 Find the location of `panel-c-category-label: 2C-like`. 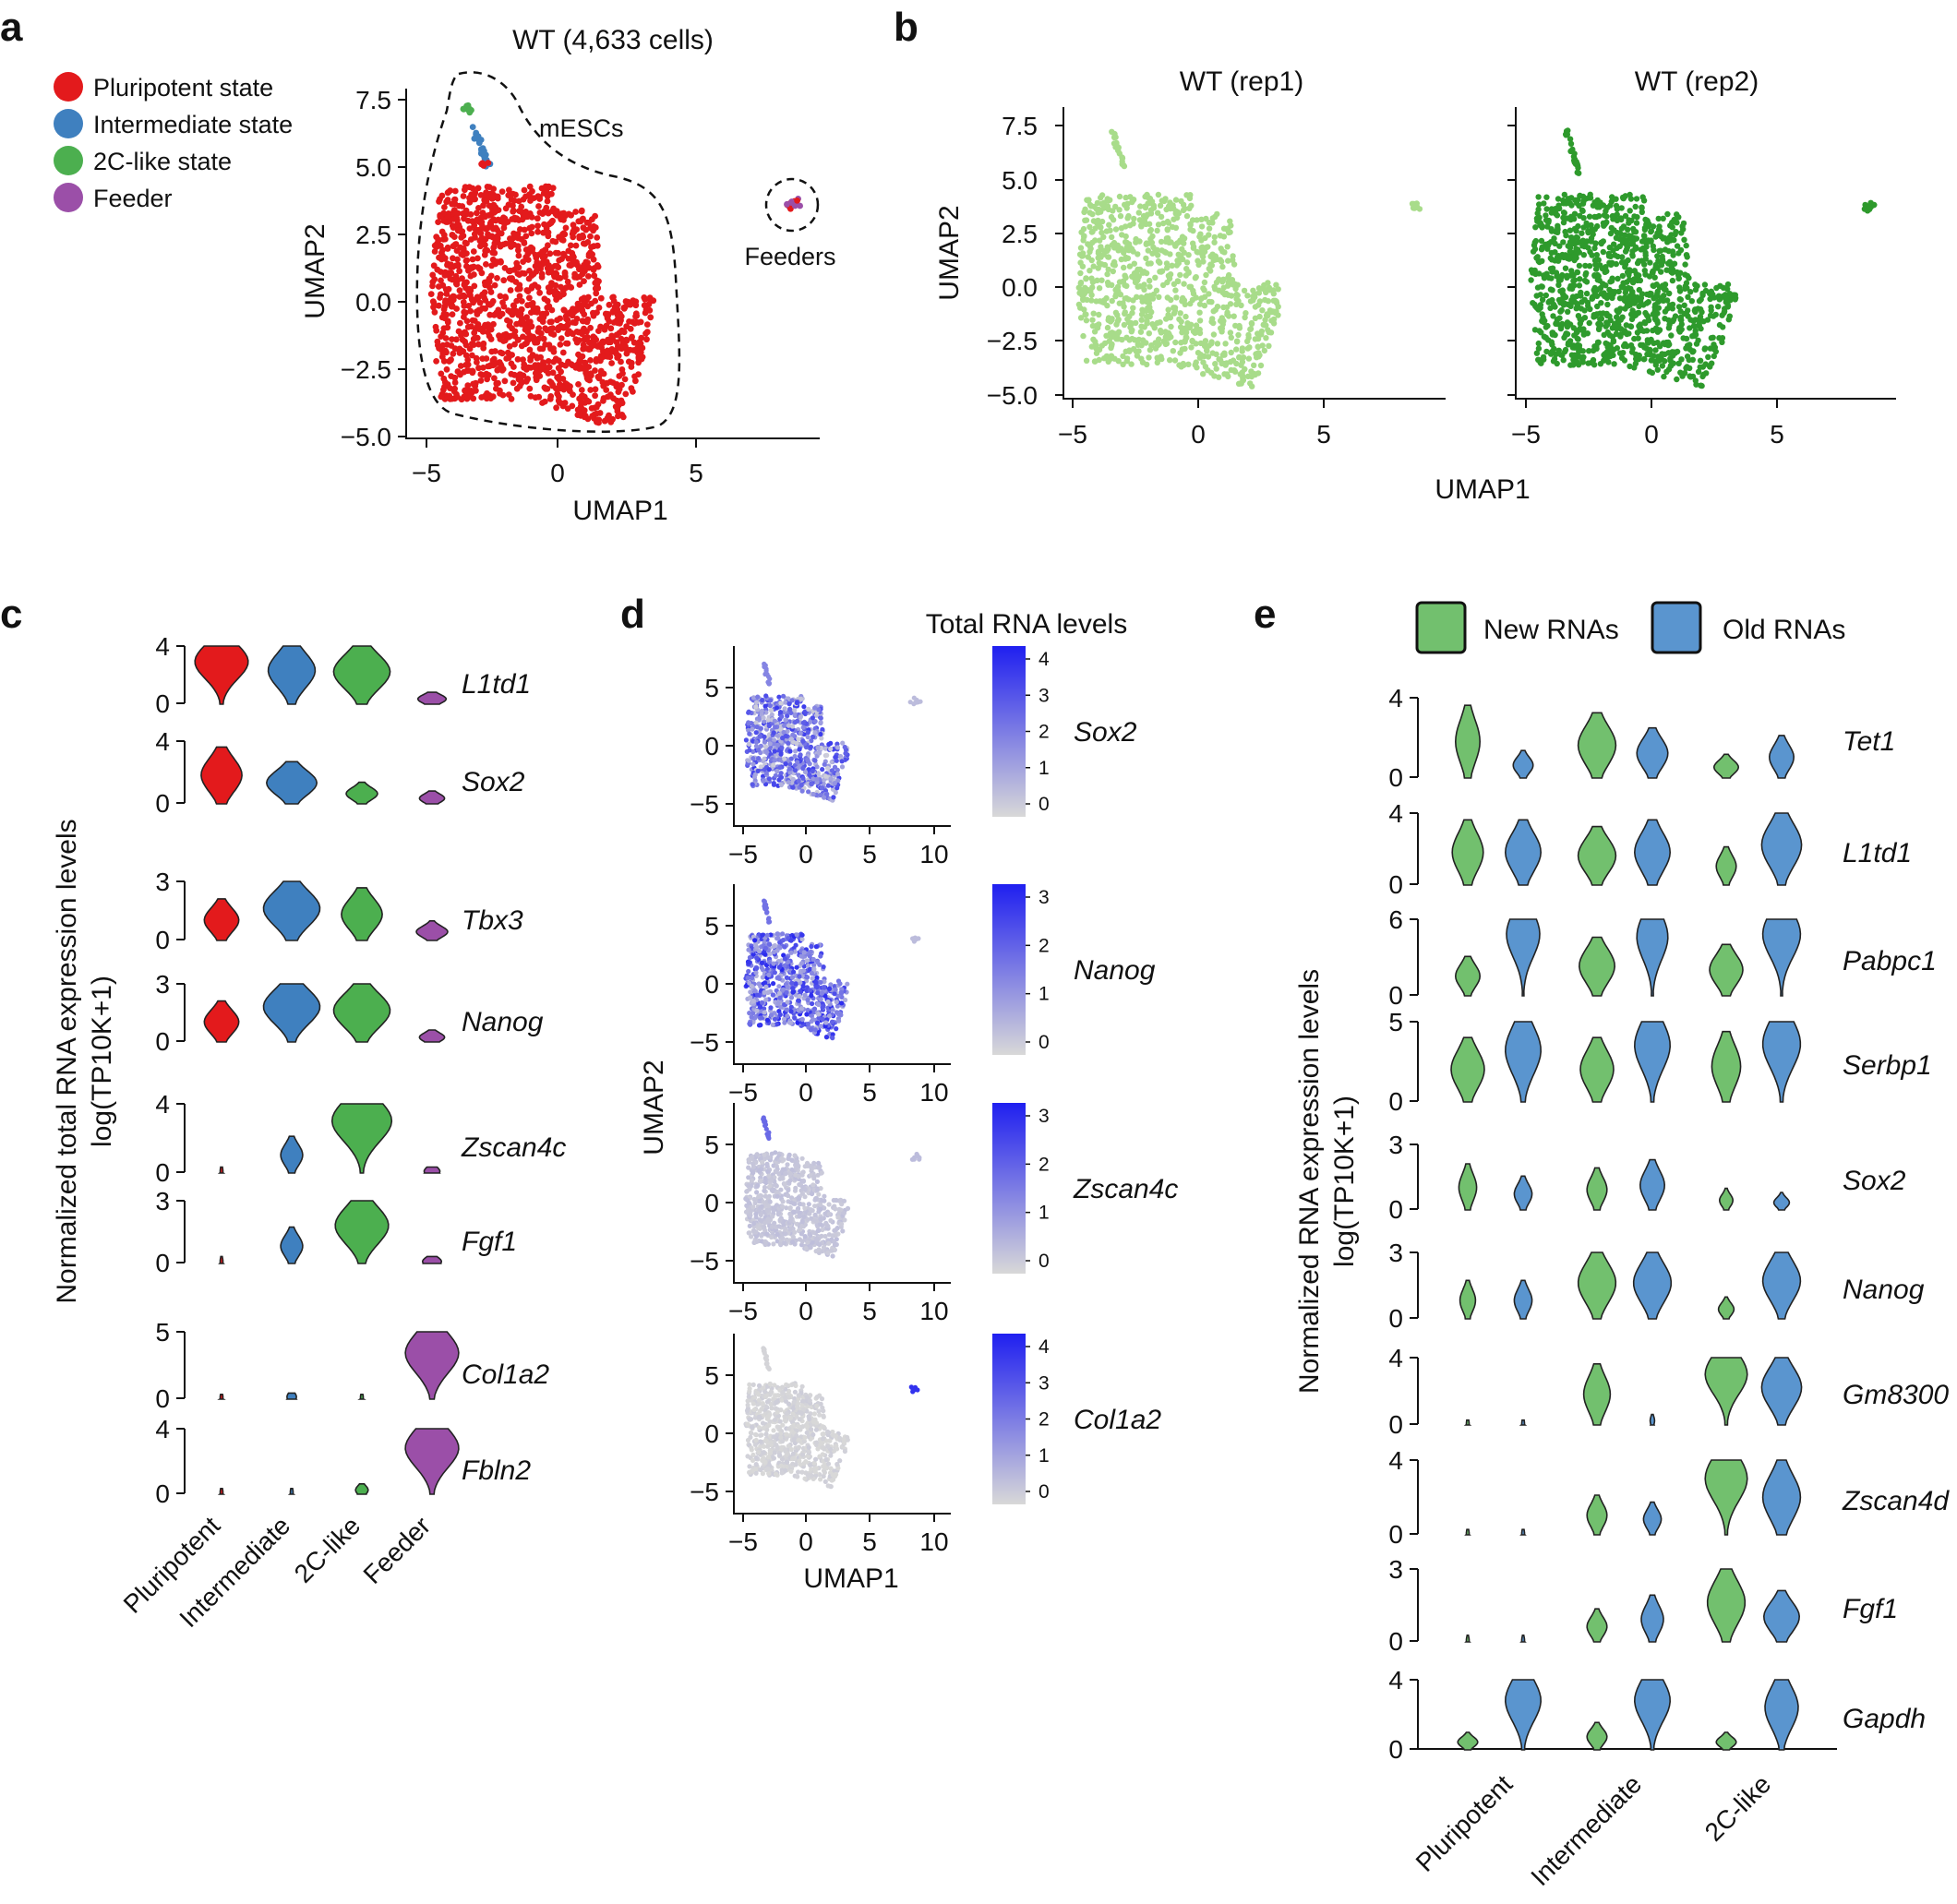

panel-c-category-label: 2C-like is located at coordinates (327, 1549).